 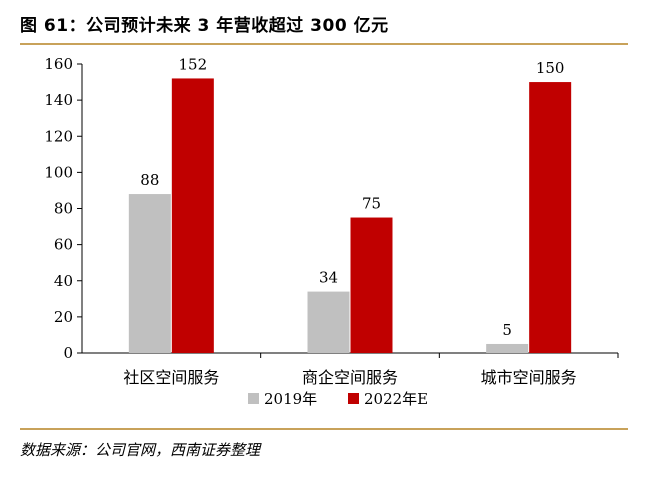 What do you see at coordinates (324, 44) in the screenshot?
I see `title-divider` at bounding box center [324, 44].